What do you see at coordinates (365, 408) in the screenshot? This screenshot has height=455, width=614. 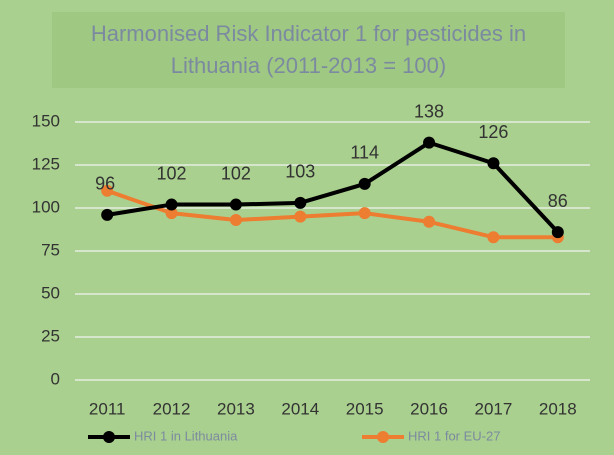 I see `x-tick-label: 2015` at bounding box center [365, 408].